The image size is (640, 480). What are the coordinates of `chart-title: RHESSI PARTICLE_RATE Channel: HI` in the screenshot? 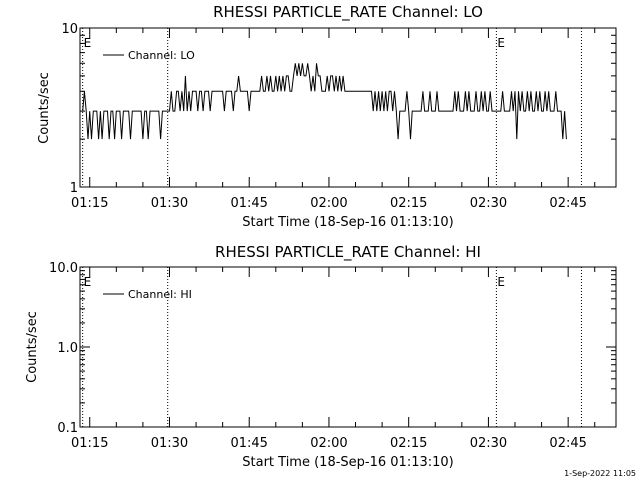 It's located at (348, 252).